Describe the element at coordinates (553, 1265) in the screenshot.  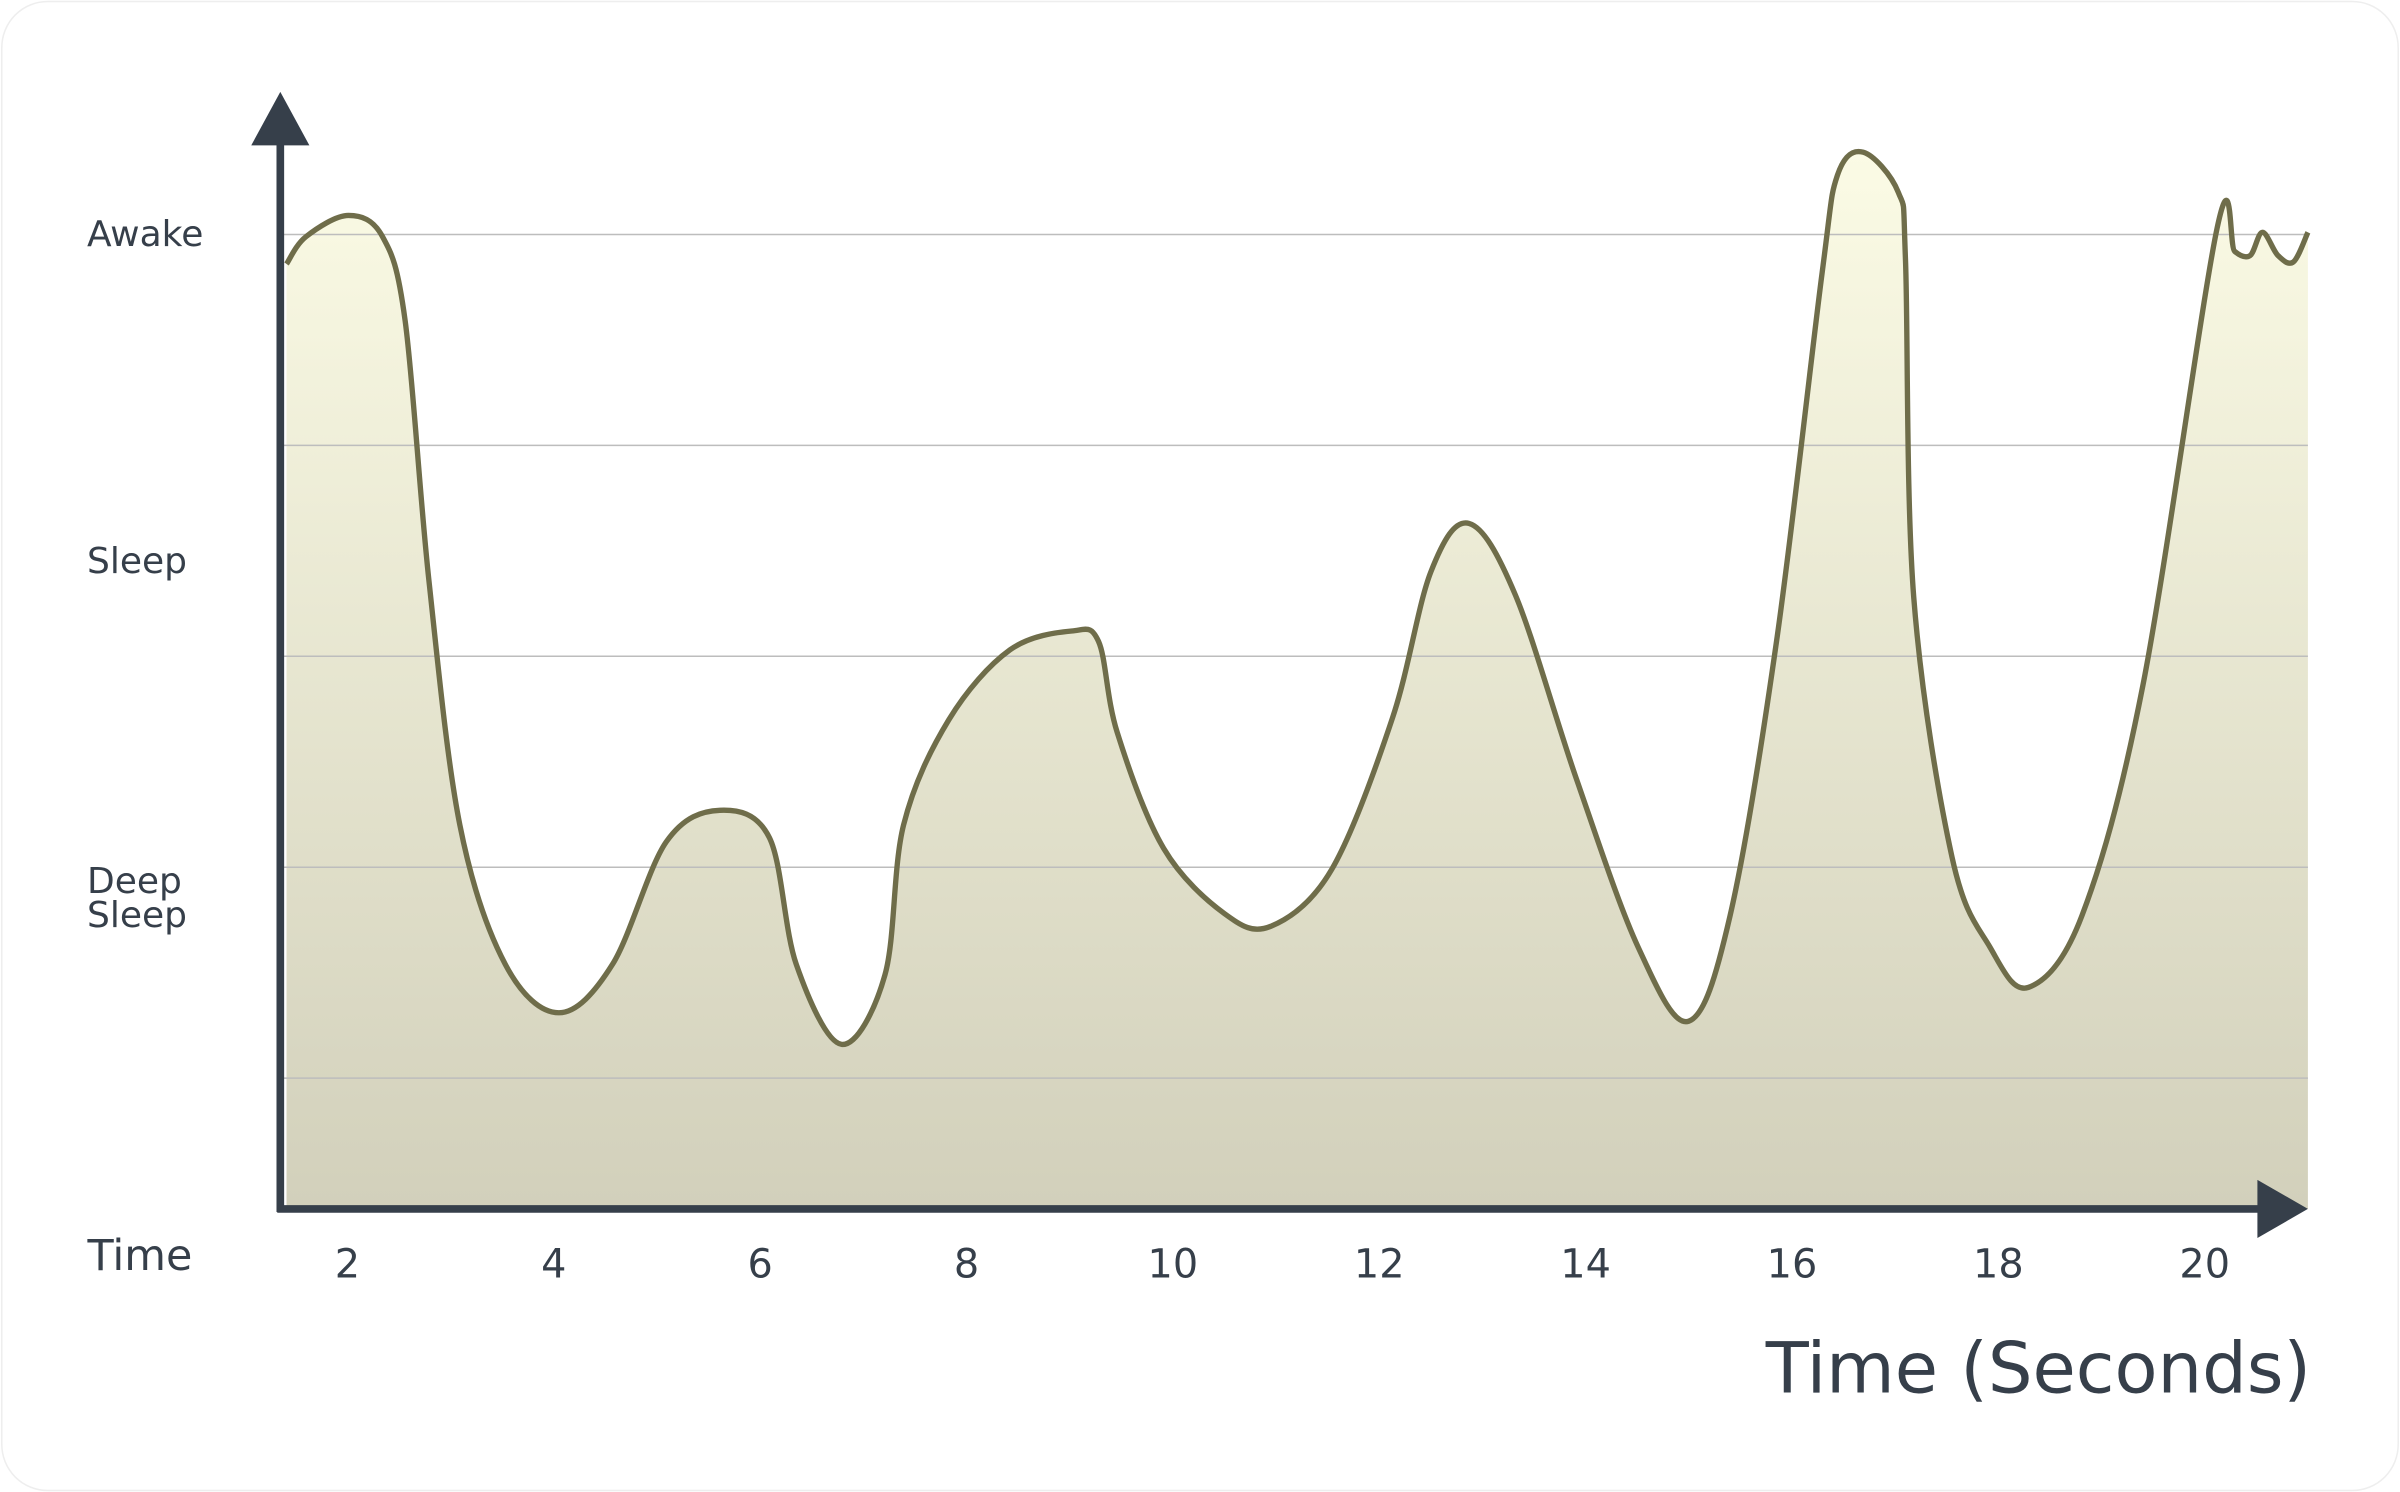
I see `x-tick-label: 4` at that location.